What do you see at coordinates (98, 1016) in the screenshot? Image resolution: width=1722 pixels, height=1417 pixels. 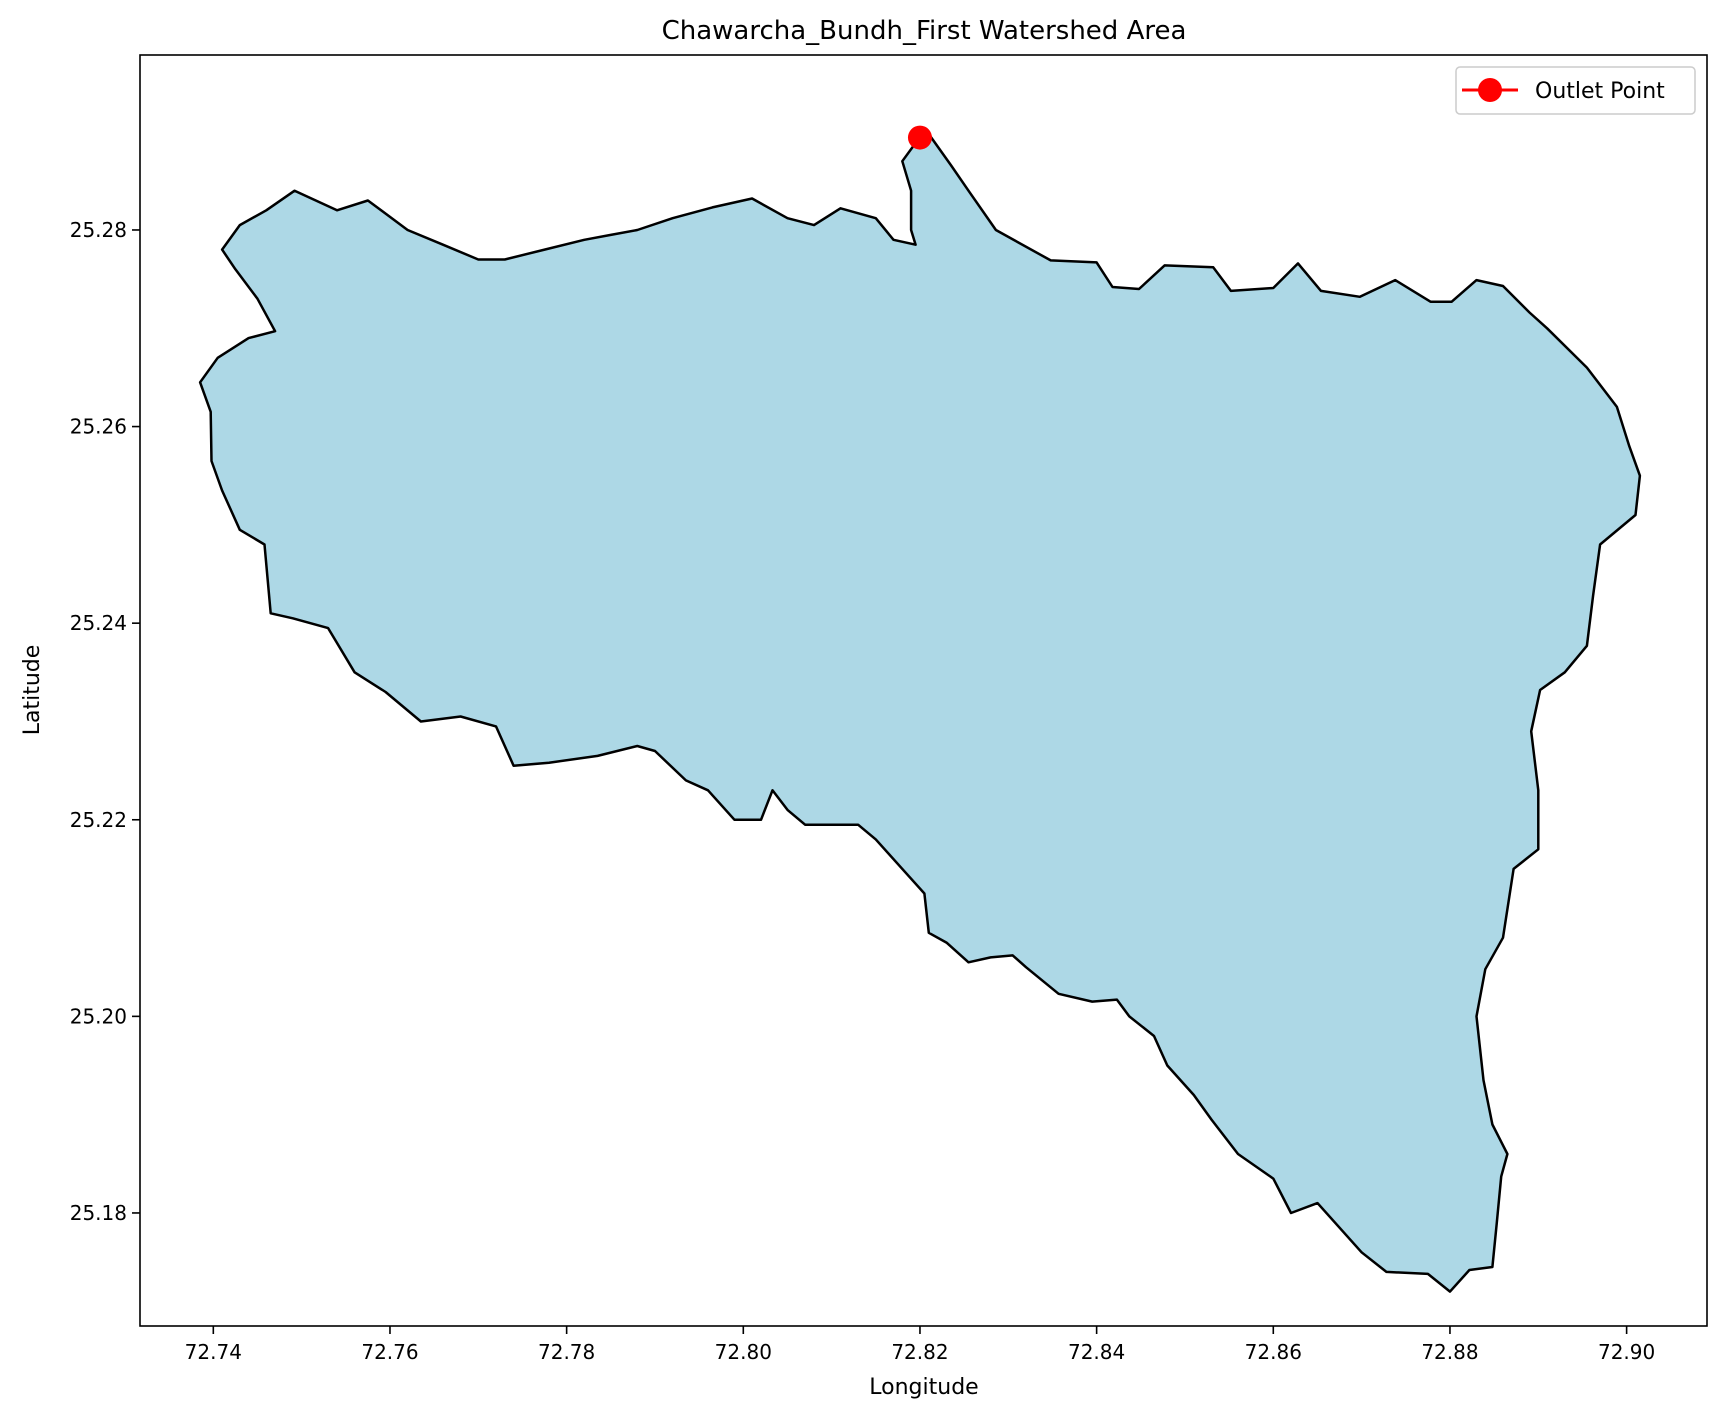 I see `y-tick-label: 25.20` at bounding box center [98, 1016].